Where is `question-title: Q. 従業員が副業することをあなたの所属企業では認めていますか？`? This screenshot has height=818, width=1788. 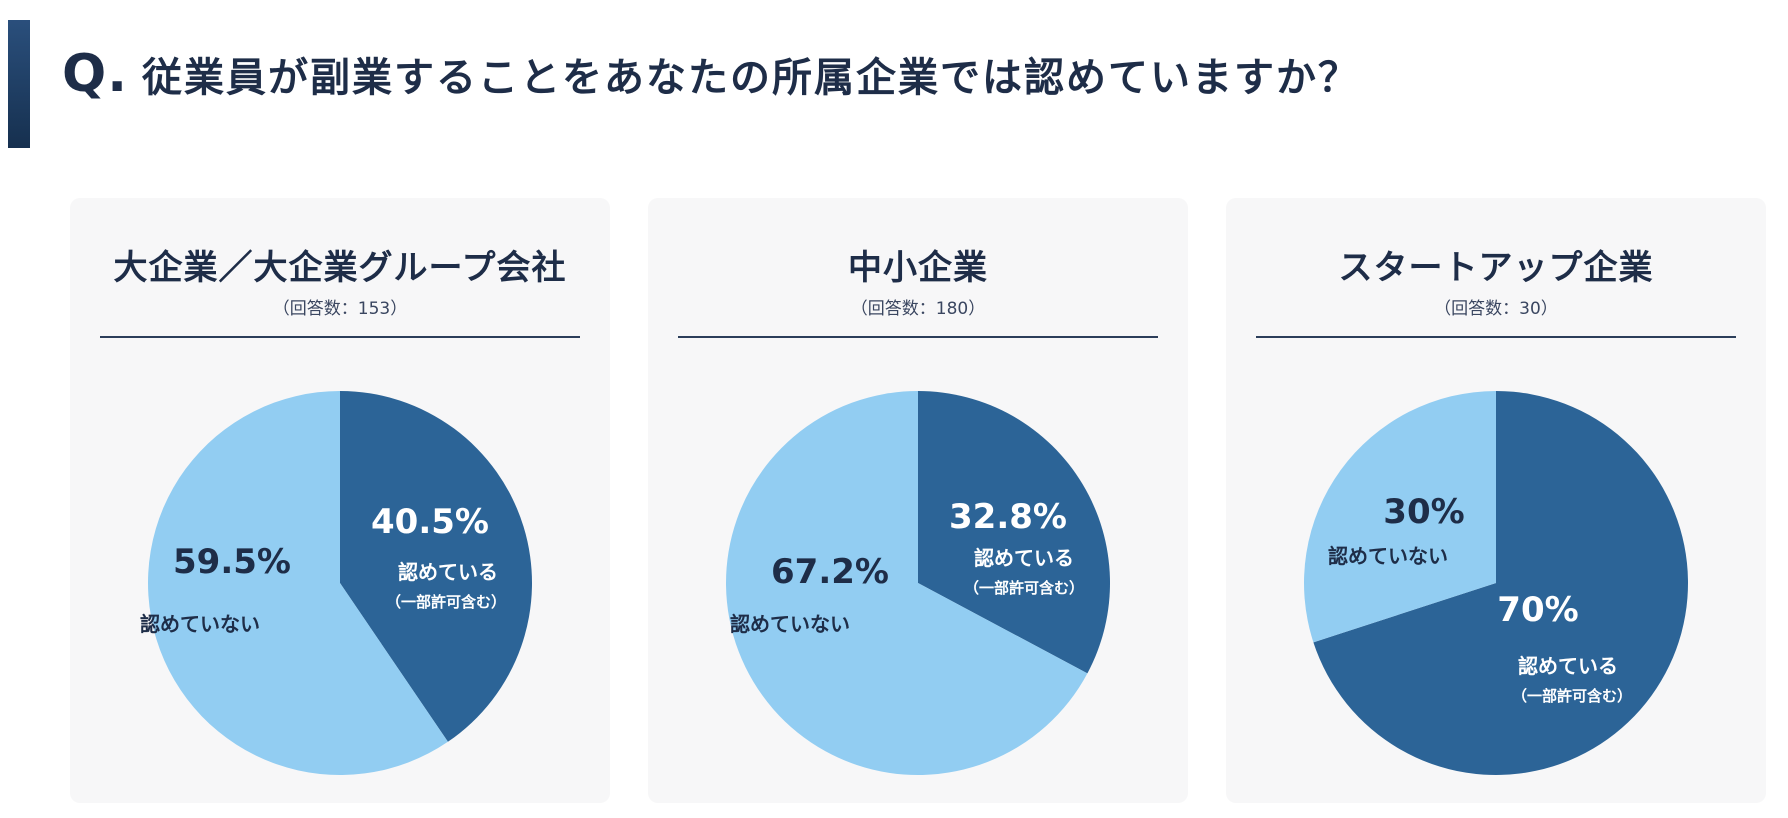 question-title: Q. 従業員が副業することをあなたの所属企業では認めていますか？ is located at coordinates (711, 74).